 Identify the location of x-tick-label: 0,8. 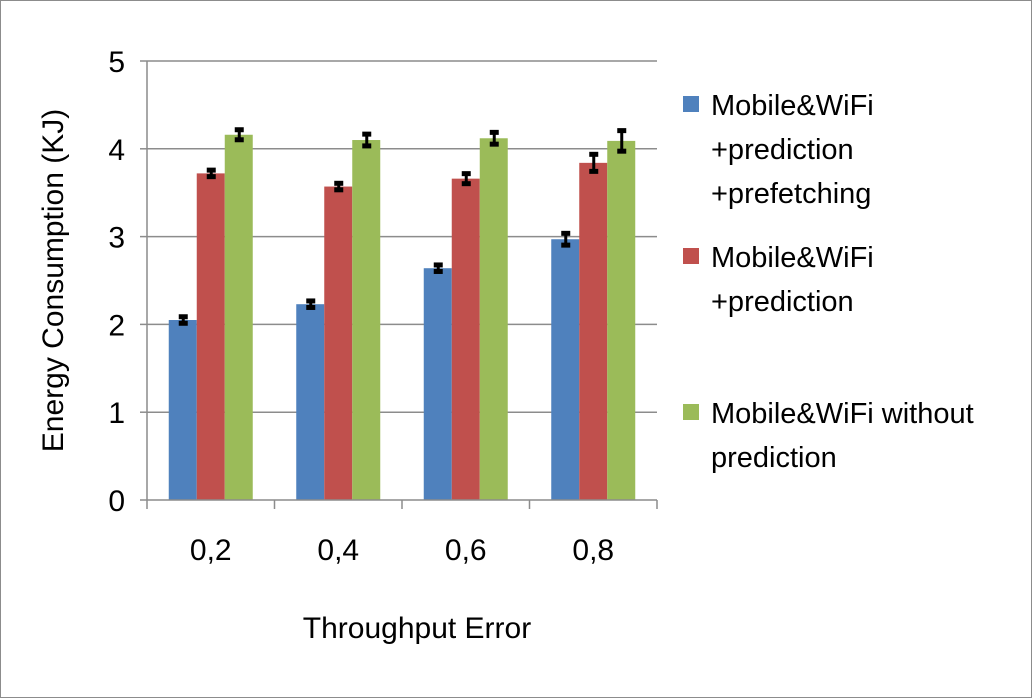
(593, 550).